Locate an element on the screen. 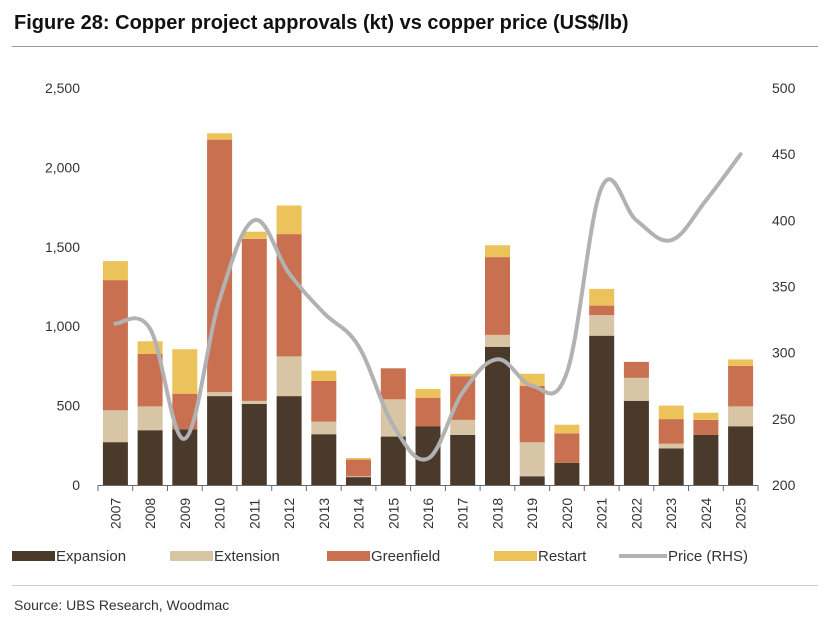  bar-extension-2010 is located at coordinates (220, 394).